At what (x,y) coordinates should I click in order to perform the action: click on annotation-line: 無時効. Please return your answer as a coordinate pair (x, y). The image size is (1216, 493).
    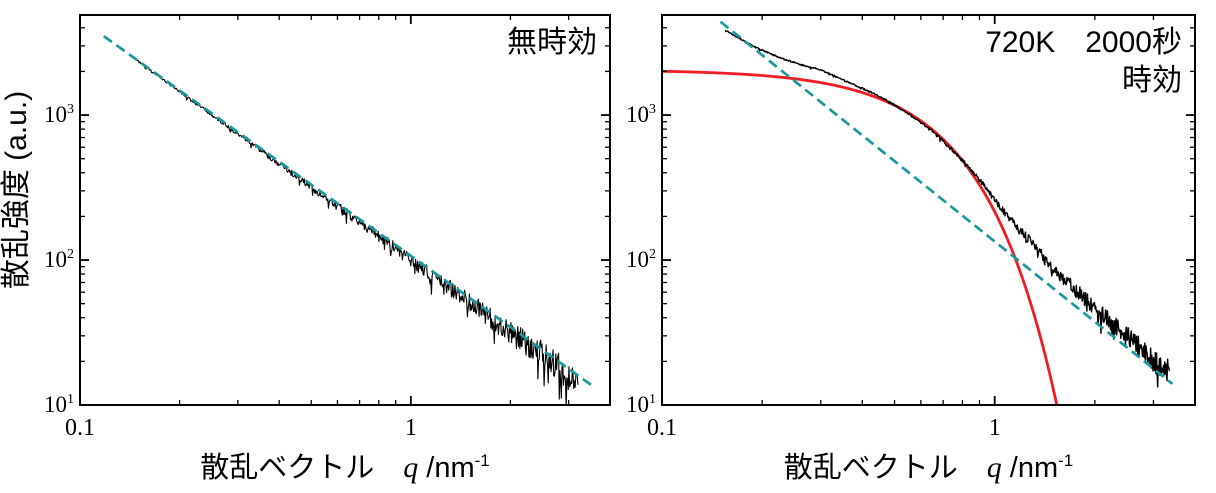
    Looking at the image, I should click on (552, 42).